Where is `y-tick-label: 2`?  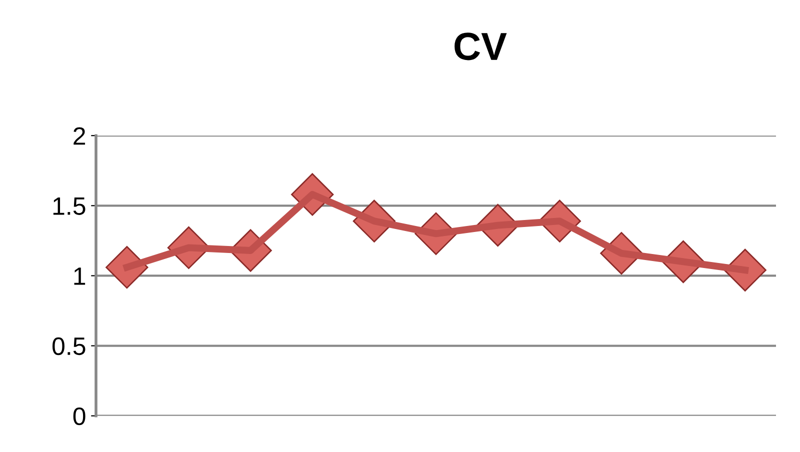
y-tick-label: 2 is located at coordinates (80, 136).